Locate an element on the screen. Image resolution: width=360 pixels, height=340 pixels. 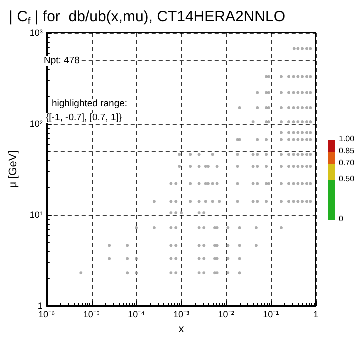
y-tick-label: 10³ is located at coordinates (36, 33).